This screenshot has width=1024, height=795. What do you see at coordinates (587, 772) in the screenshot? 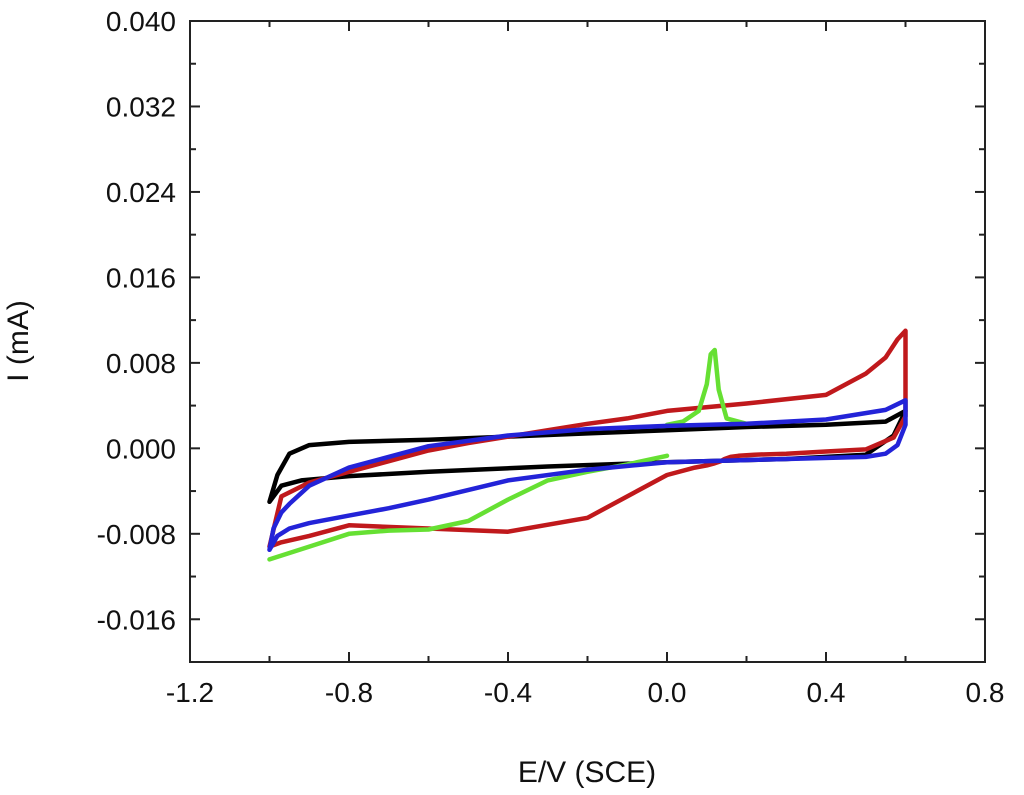
I see `x-axis-title: E/V (SCE)` at bounding box center [587, 772].